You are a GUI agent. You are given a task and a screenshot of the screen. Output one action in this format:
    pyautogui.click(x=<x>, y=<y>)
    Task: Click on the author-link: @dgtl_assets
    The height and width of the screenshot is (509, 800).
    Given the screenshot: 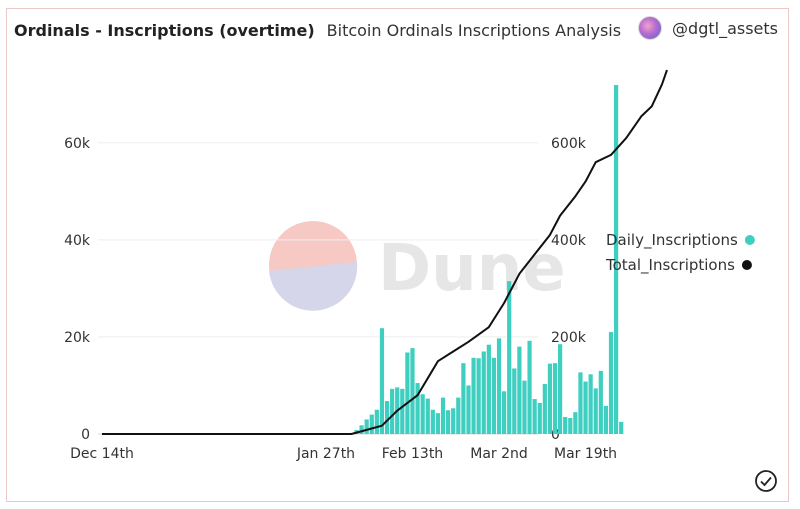 What is the action you would take?
    pyautogui.click(x=708, y=28)
    